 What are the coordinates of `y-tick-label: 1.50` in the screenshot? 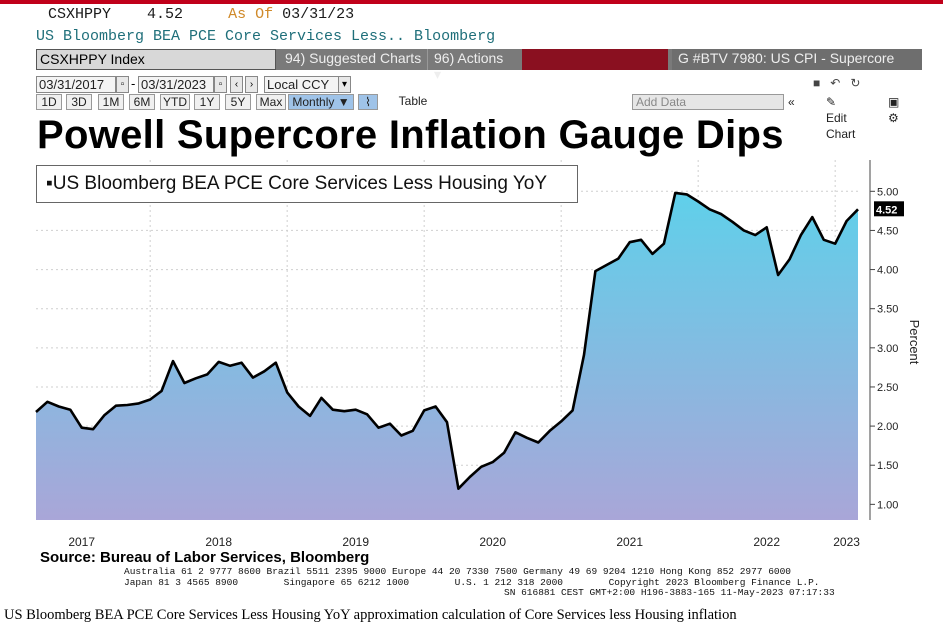 It's located at (887, 466).